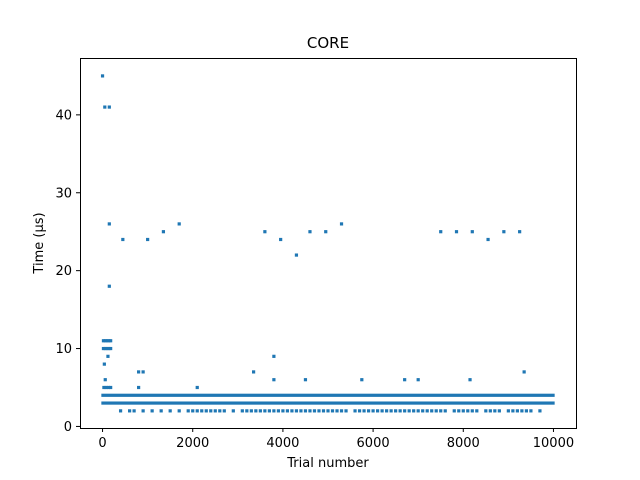 This screenshot has width=640, height=480. I want to click on x-tick-label-2: 4000, so click(282, 443).